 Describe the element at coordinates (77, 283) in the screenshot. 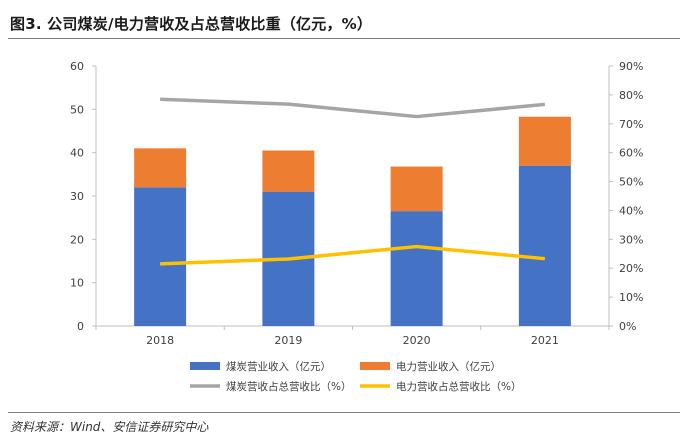

I see `left-tick-label: 10` at that location.